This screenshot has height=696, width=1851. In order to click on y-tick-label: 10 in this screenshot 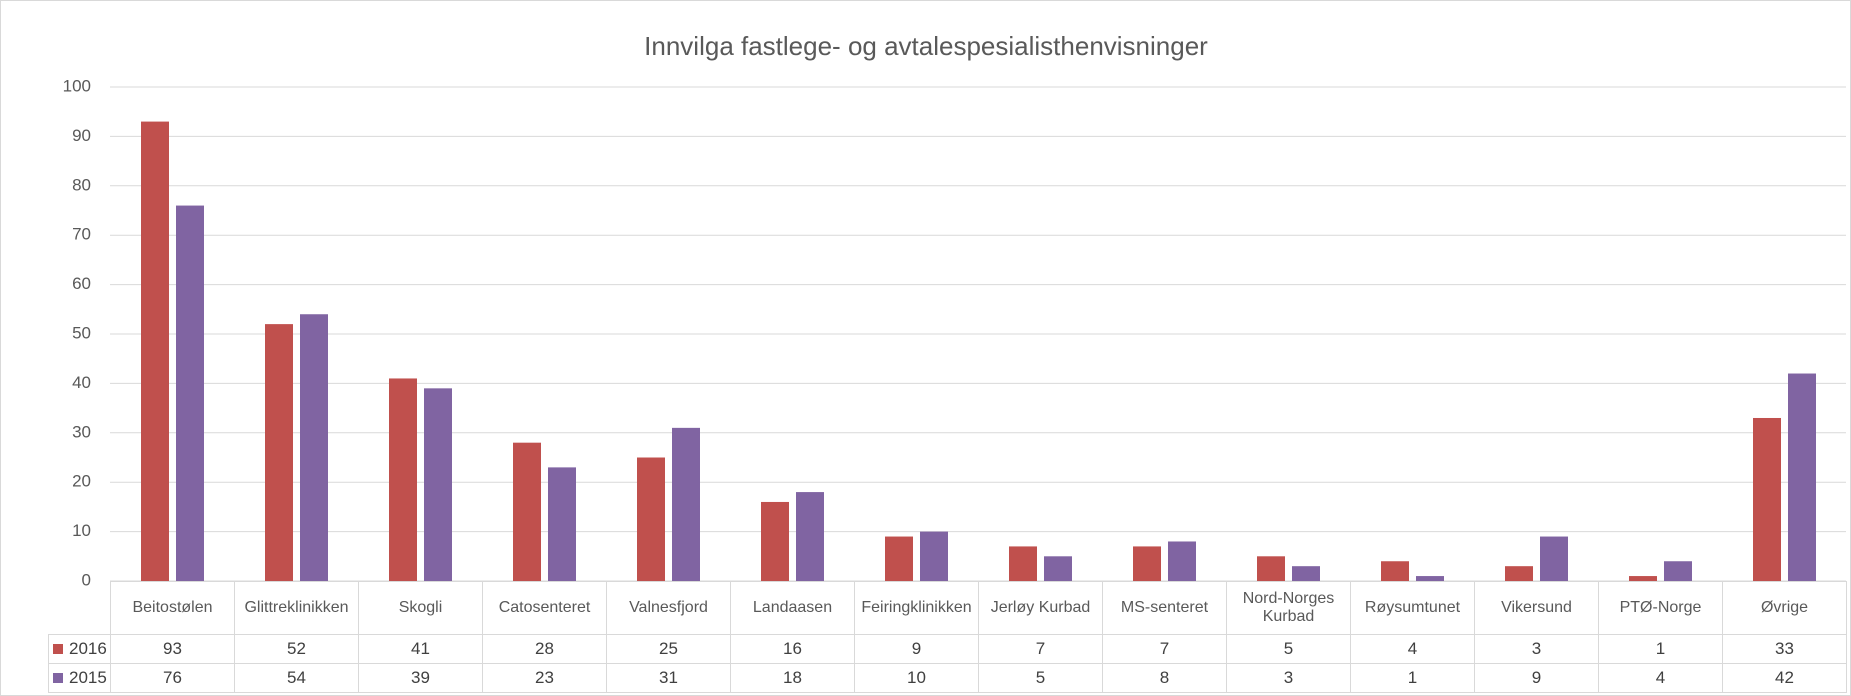, I will do `click(81, 530)`.